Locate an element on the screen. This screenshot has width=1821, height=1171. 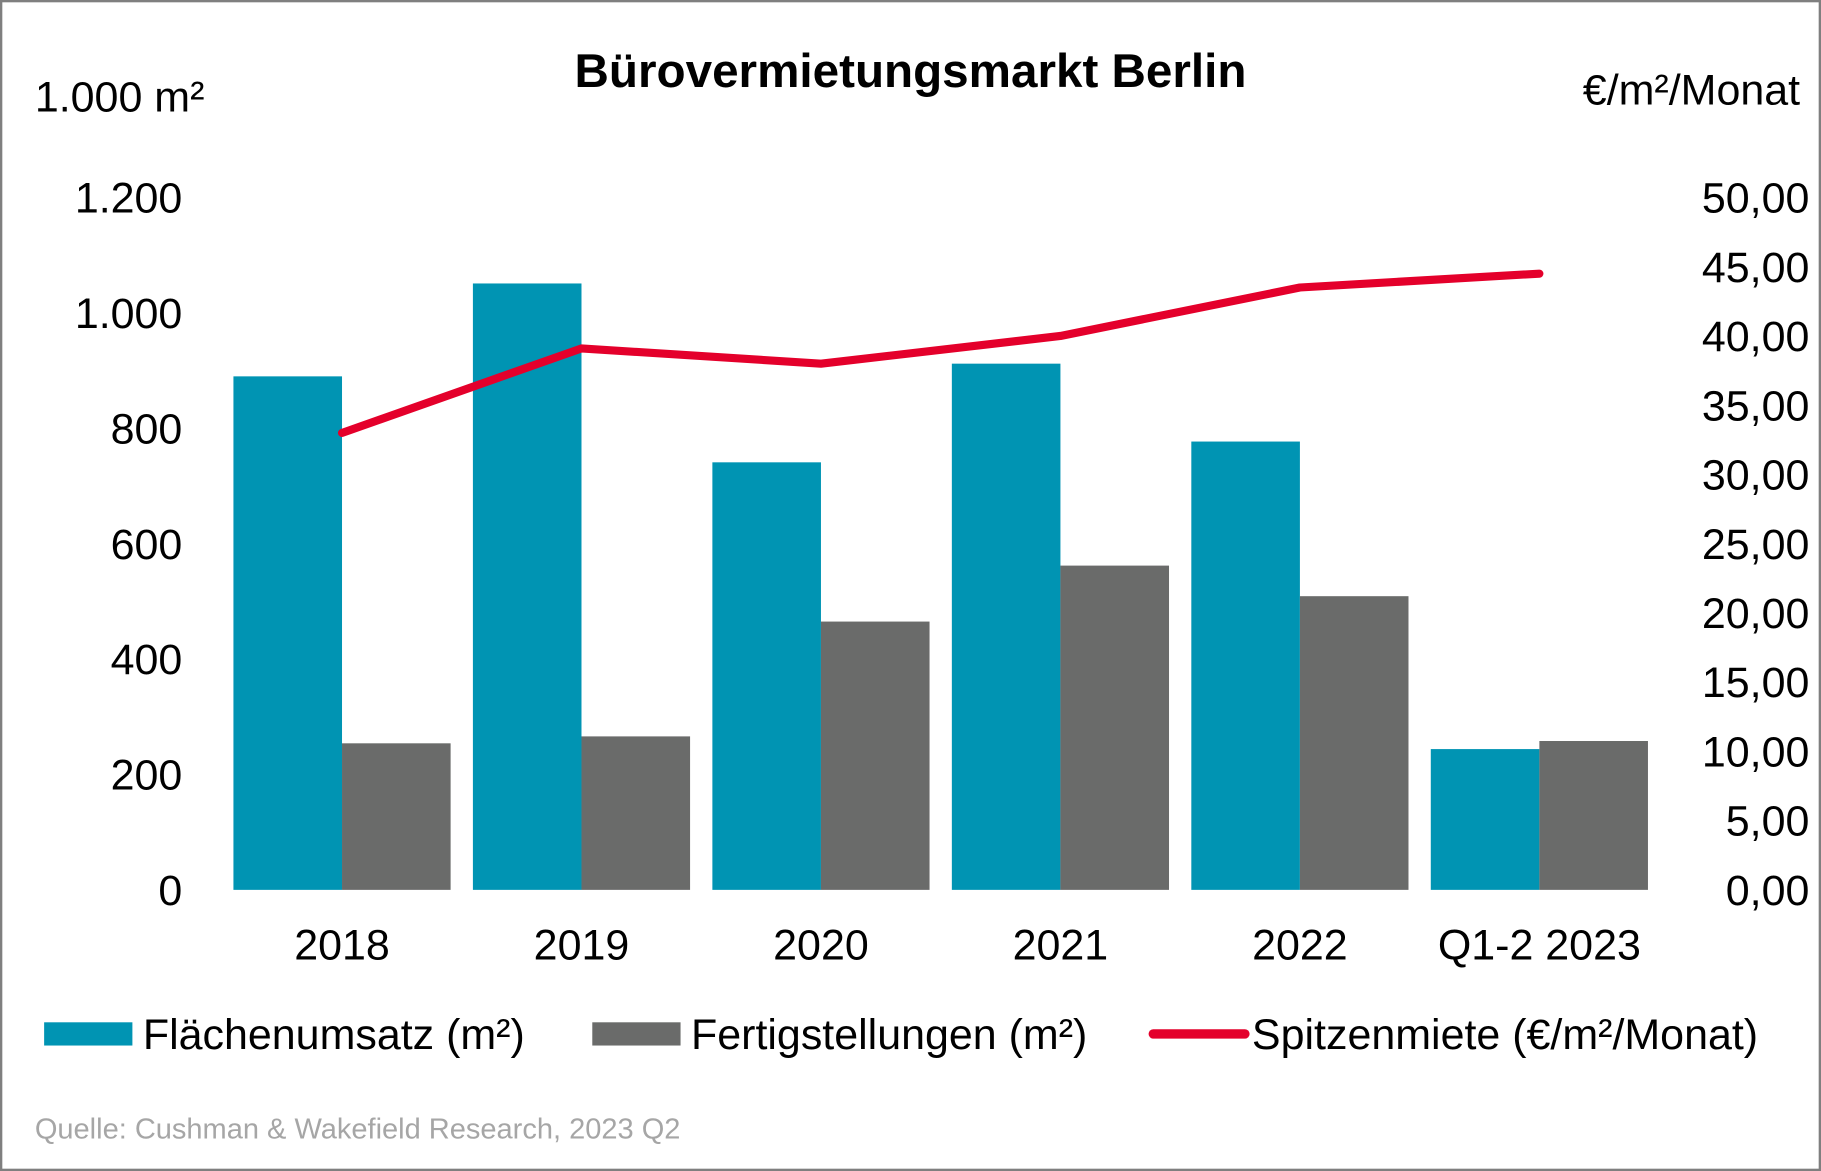
x-tick-label: 2019 is located at coordinates (582, 946).